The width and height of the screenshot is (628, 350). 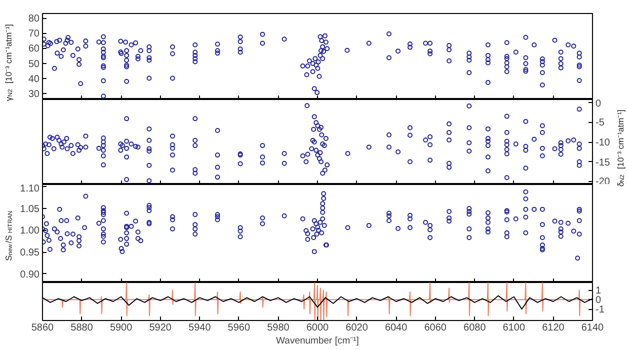 What do you see at coordinates (592, 328) in the screenshot?
I see `x-tick-label: 6140` at bounding box center [592, 328].